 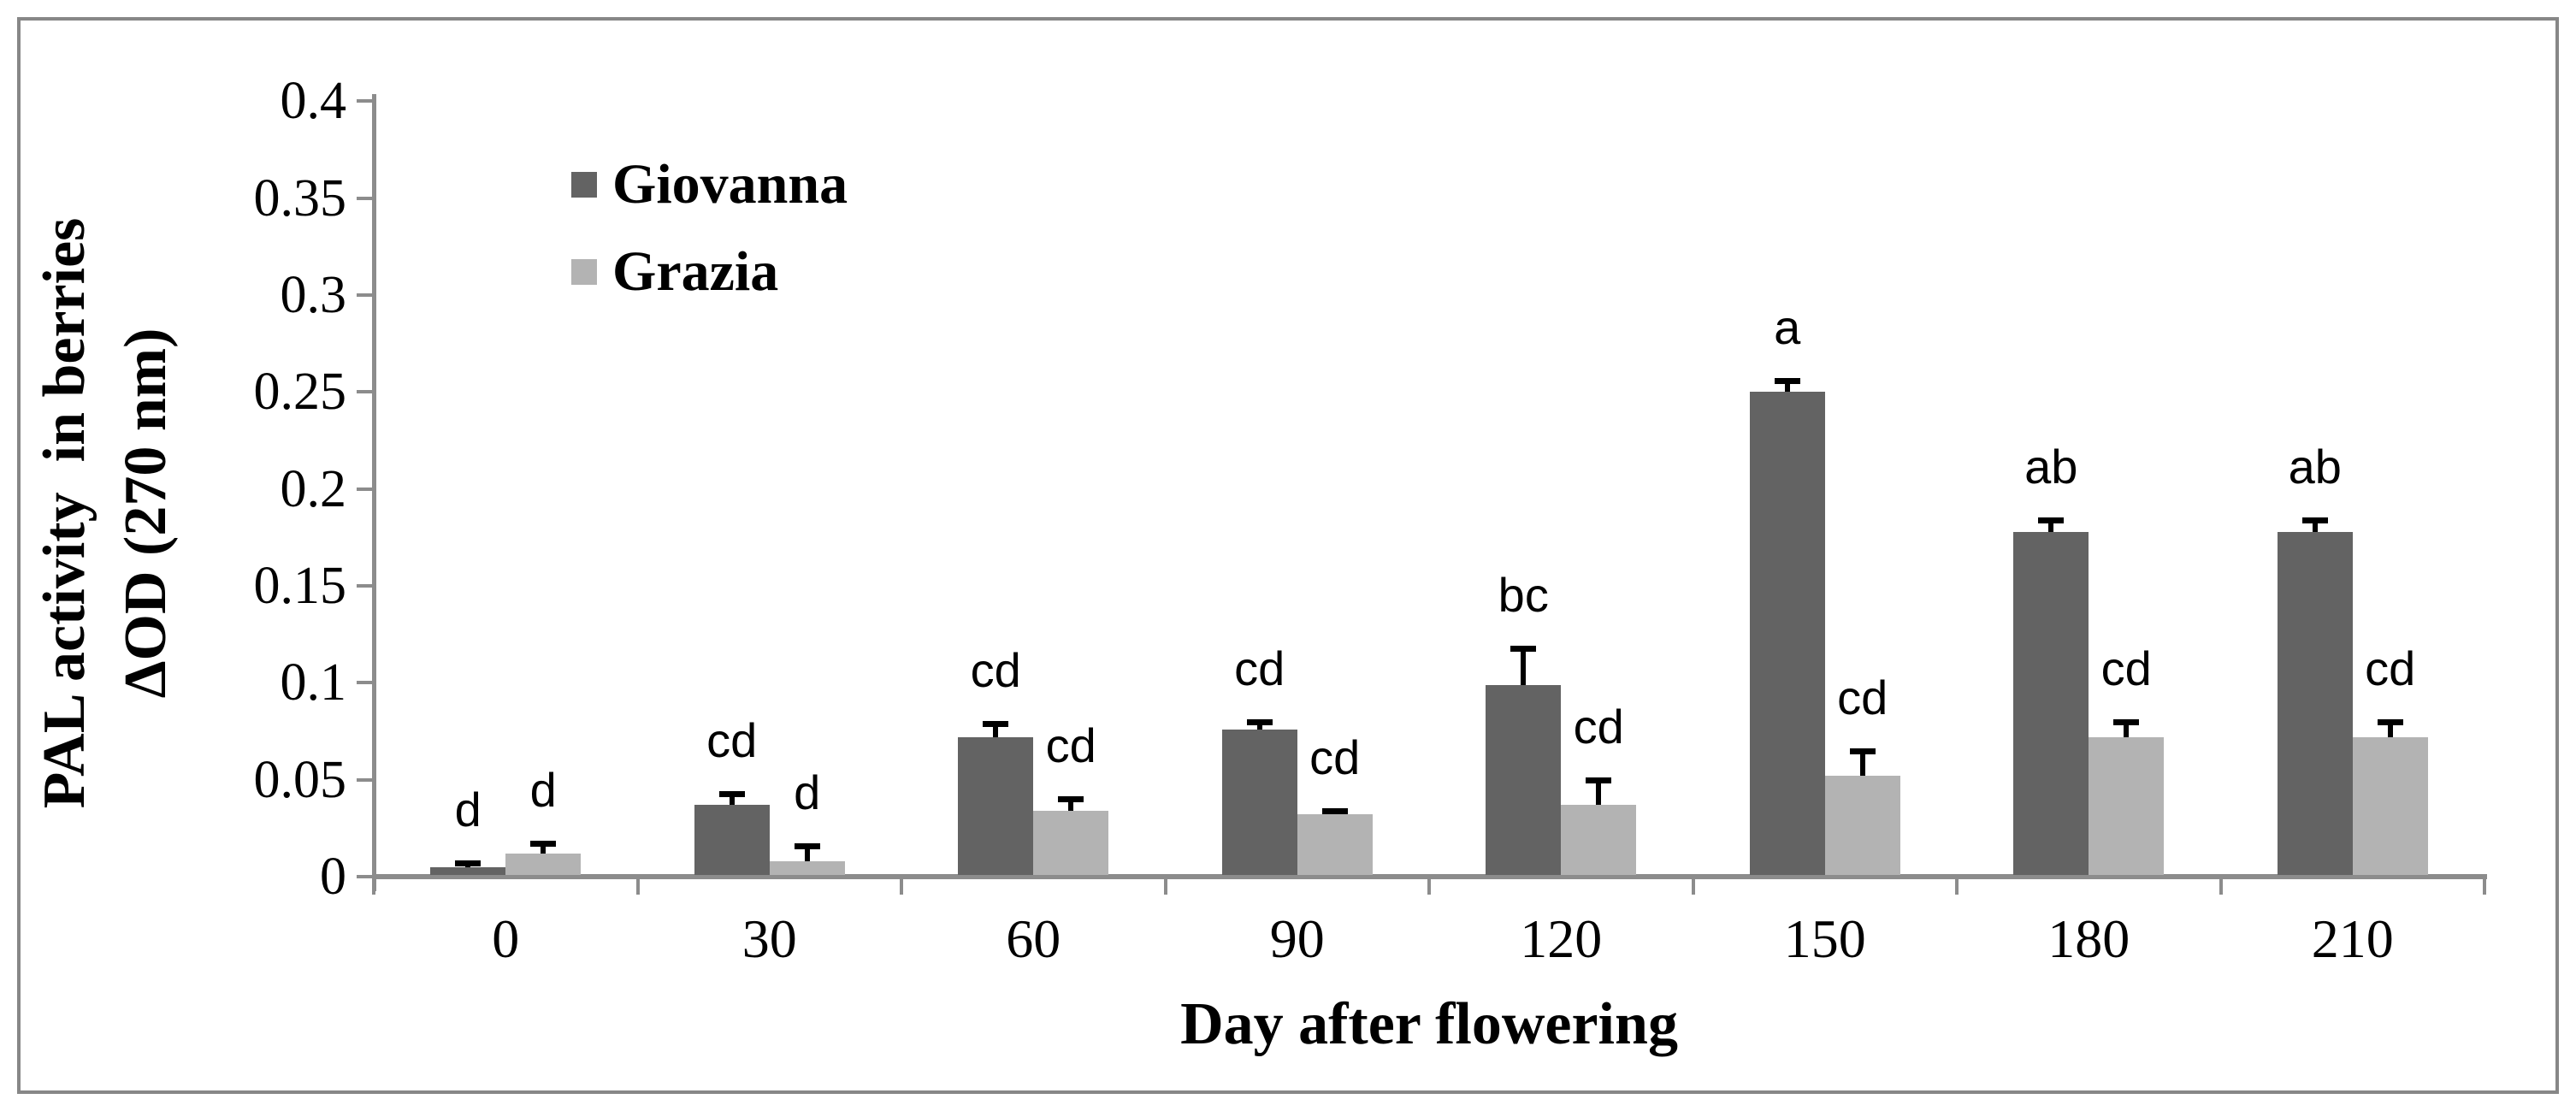 I want to click on y-axis-tick-label: 0.4, so click(x=313, y=101).